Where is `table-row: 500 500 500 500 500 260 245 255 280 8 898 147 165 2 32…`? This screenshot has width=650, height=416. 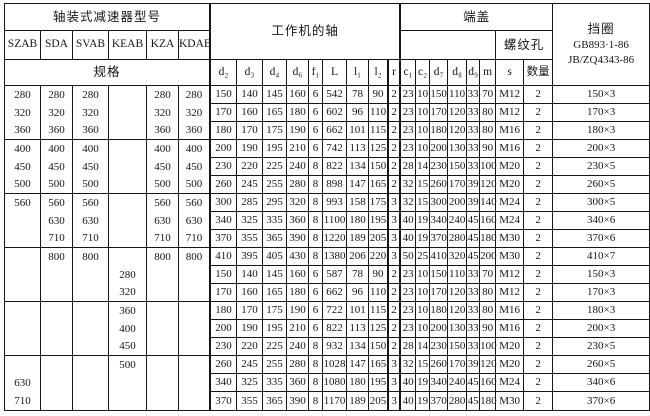 table-row: 500 500 500 500 500 260 245 255 280 8 898 147 165 2 32… is located at coordinates (327, 185).